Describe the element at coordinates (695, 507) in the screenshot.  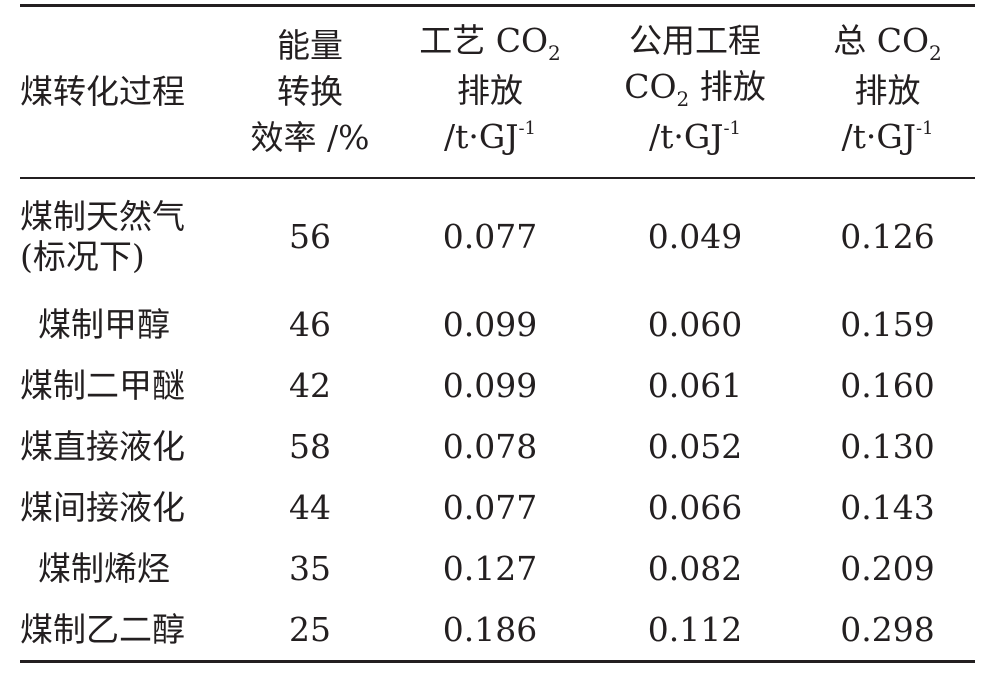
I see `cell-utility-co2: 0.066` at that location.